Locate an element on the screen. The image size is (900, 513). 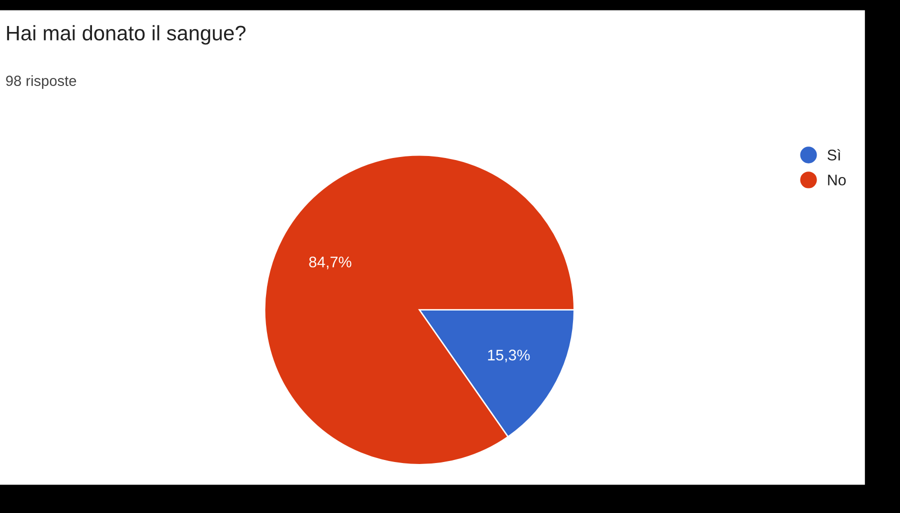
legend-label: No is located at coordinates (837, 180).